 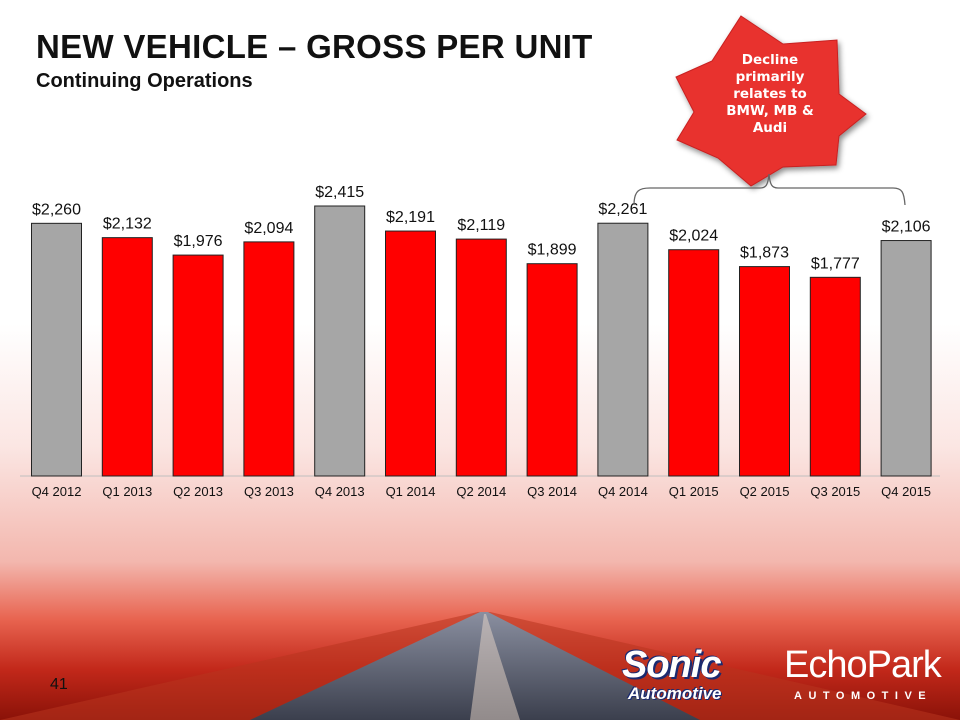 I want to click on bar-q4-2015, so click(x=906, y=358).